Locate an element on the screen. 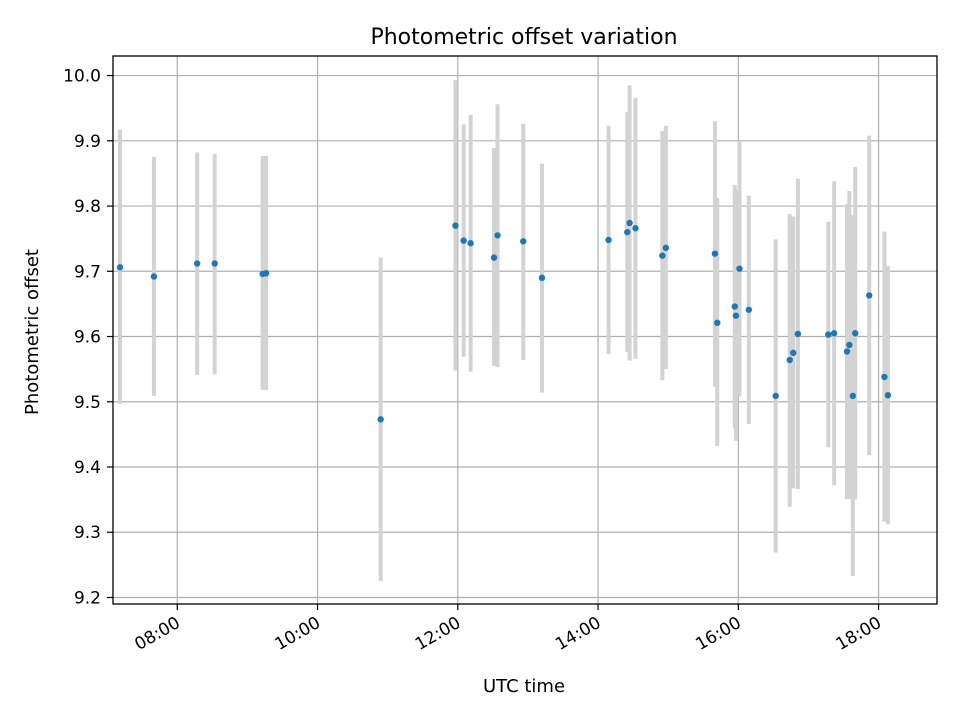 The height and width of the screenshot is (720, 960). y-axis-ticks: 9.2 9.3 9.4 9.5 9.6 9.7 9.8 9.9 10.0 is located at coordinates (88, 337).